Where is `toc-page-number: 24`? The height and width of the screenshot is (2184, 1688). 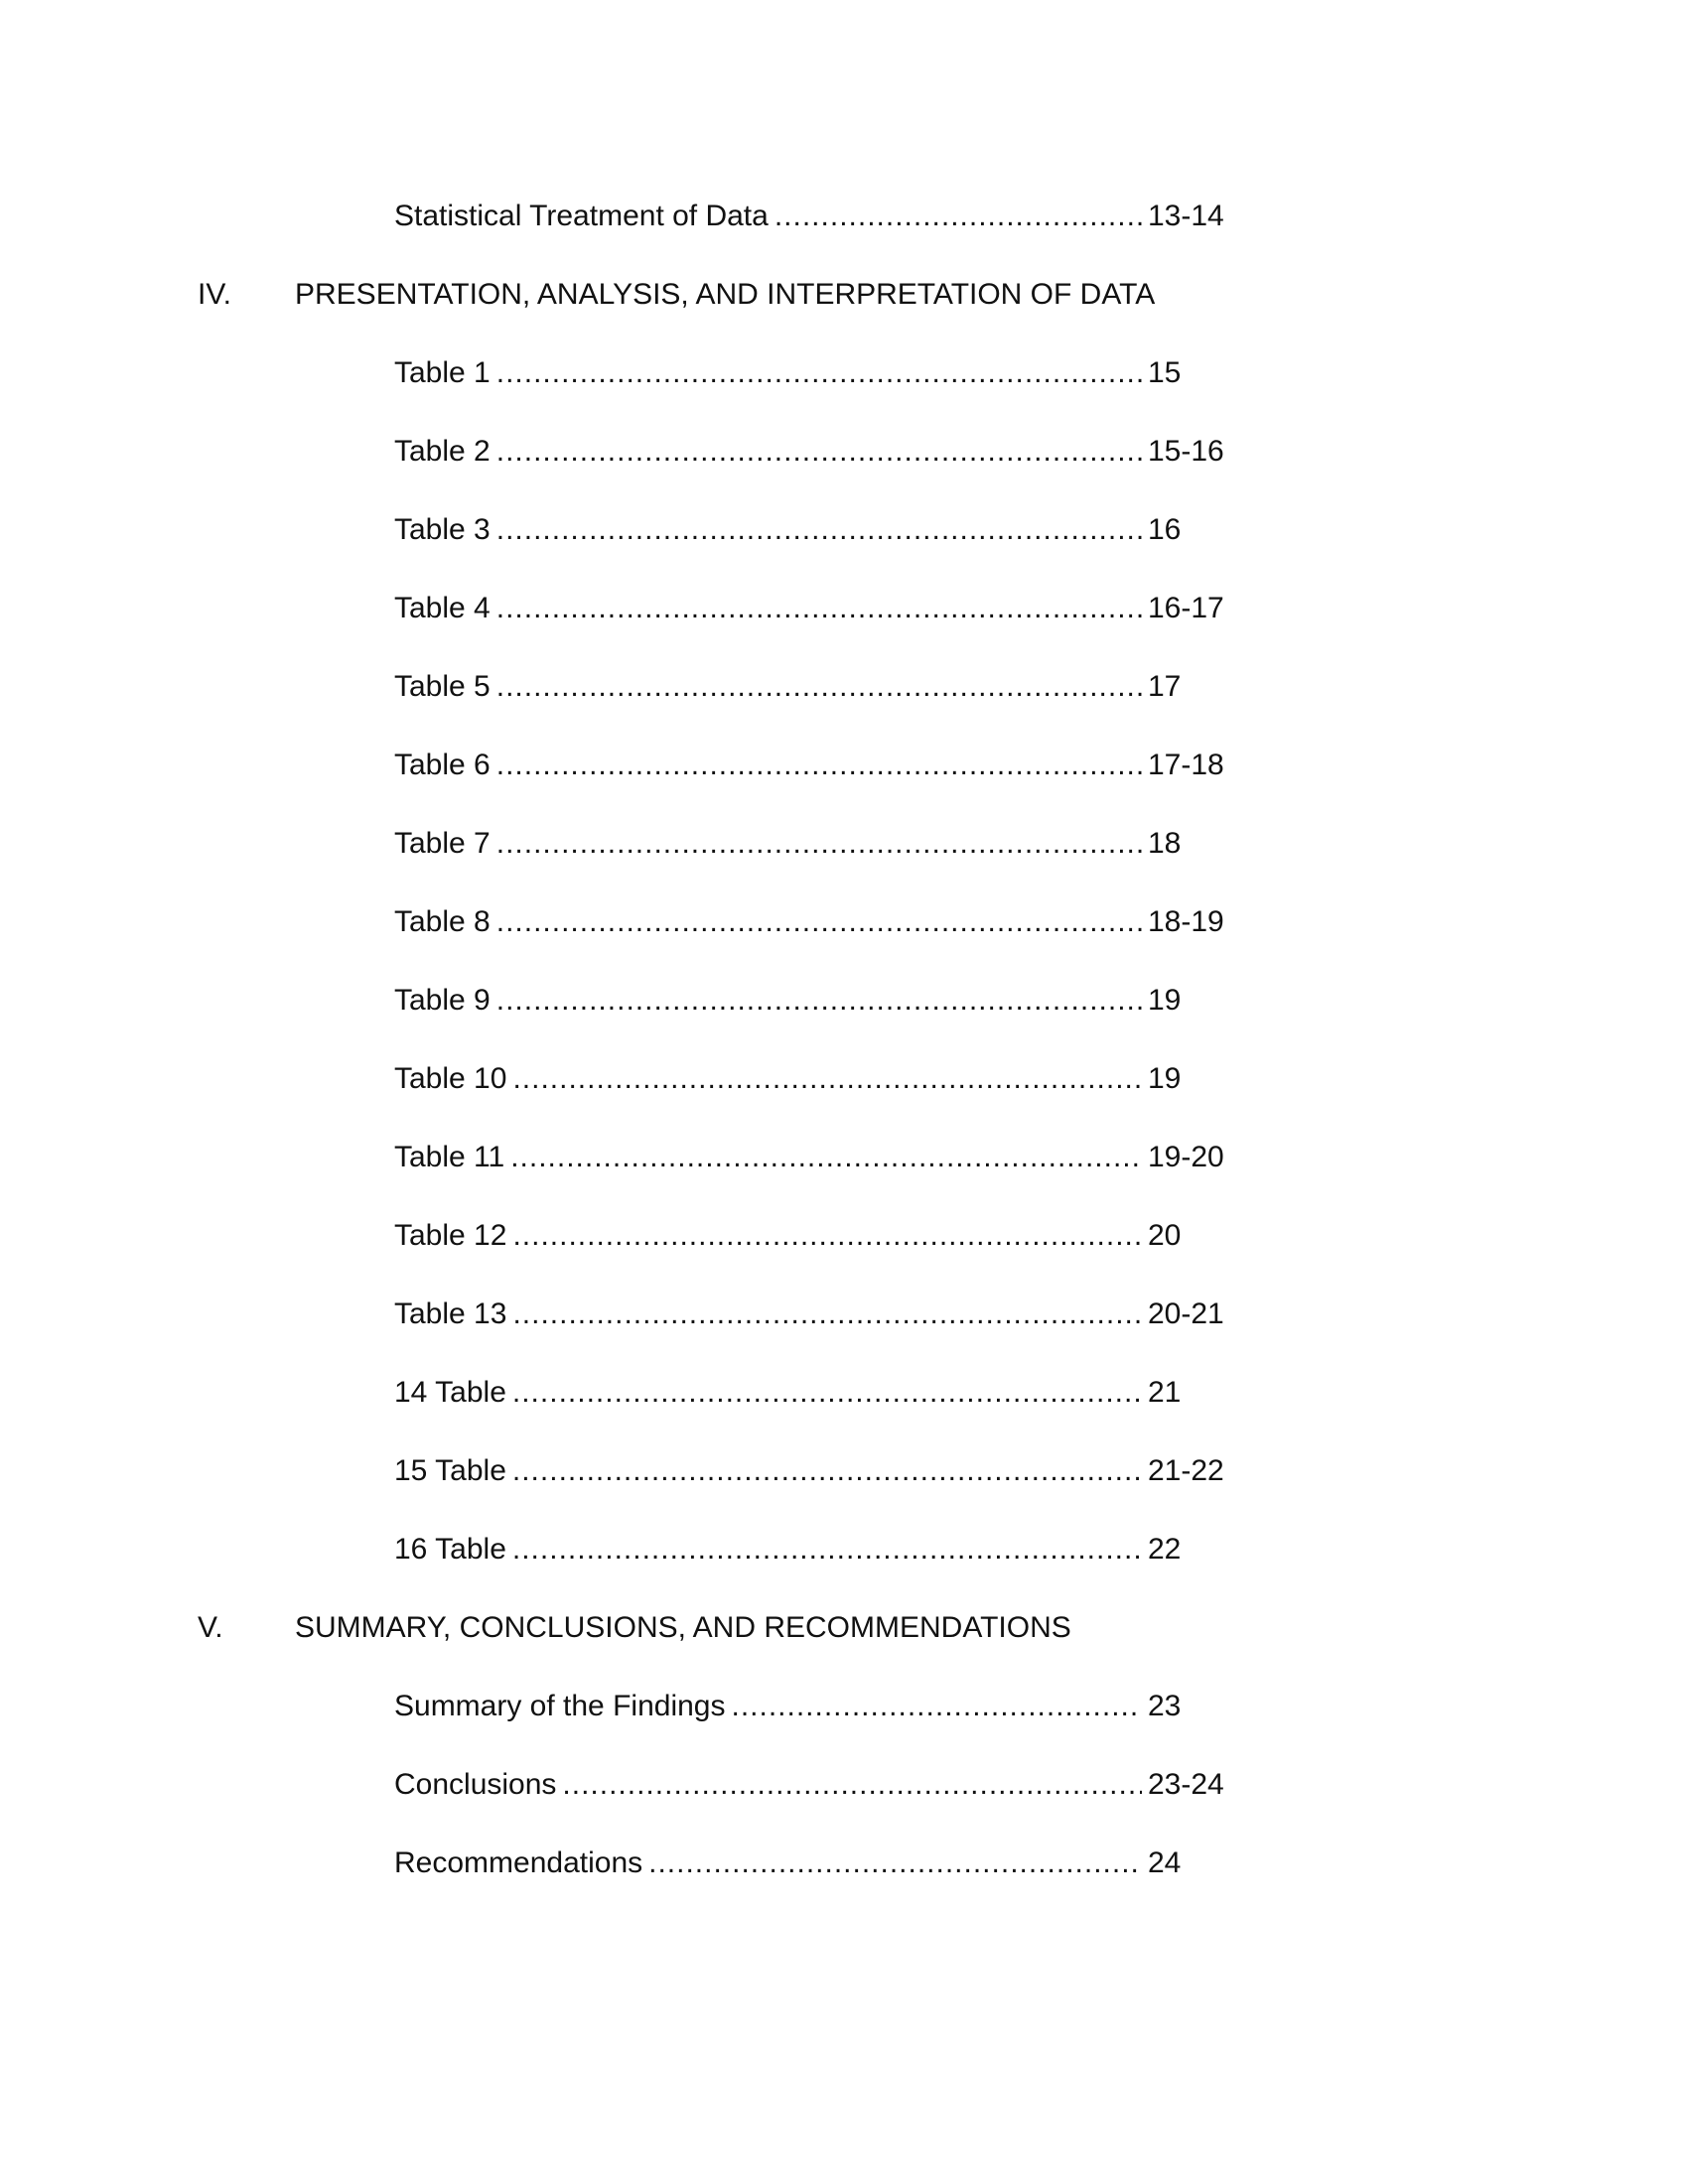
toc-page-number: 24 is located at coordinates (1165, 1862).